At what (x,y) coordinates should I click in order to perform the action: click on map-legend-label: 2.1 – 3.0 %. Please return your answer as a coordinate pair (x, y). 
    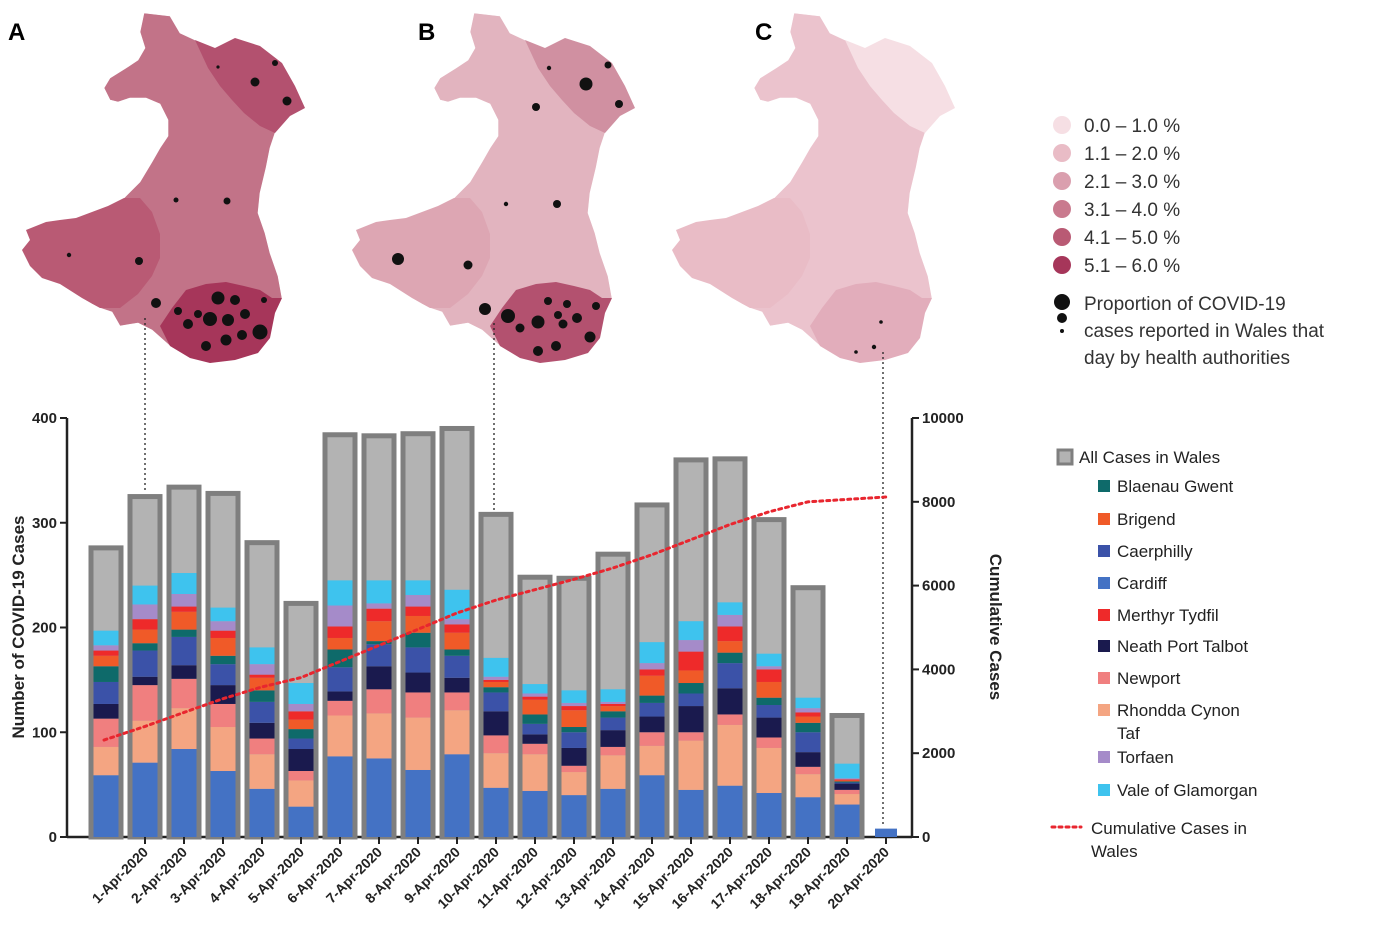
    Looking at the image, I should click on (1132, 182).